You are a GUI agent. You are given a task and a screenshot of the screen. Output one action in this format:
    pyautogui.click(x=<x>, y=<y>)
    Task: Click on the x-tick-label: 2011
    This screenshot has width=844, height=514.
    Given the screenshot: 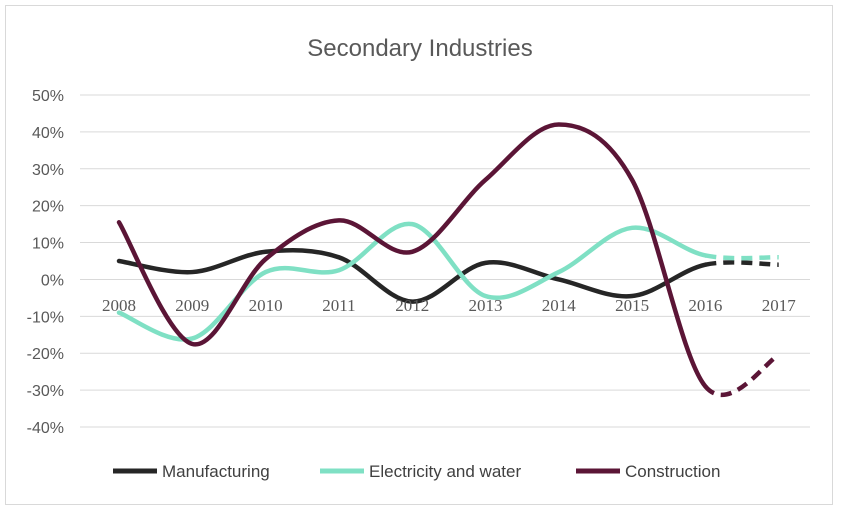 What is the action you would take?
    pyautogui.click(x=338, y=305)
    